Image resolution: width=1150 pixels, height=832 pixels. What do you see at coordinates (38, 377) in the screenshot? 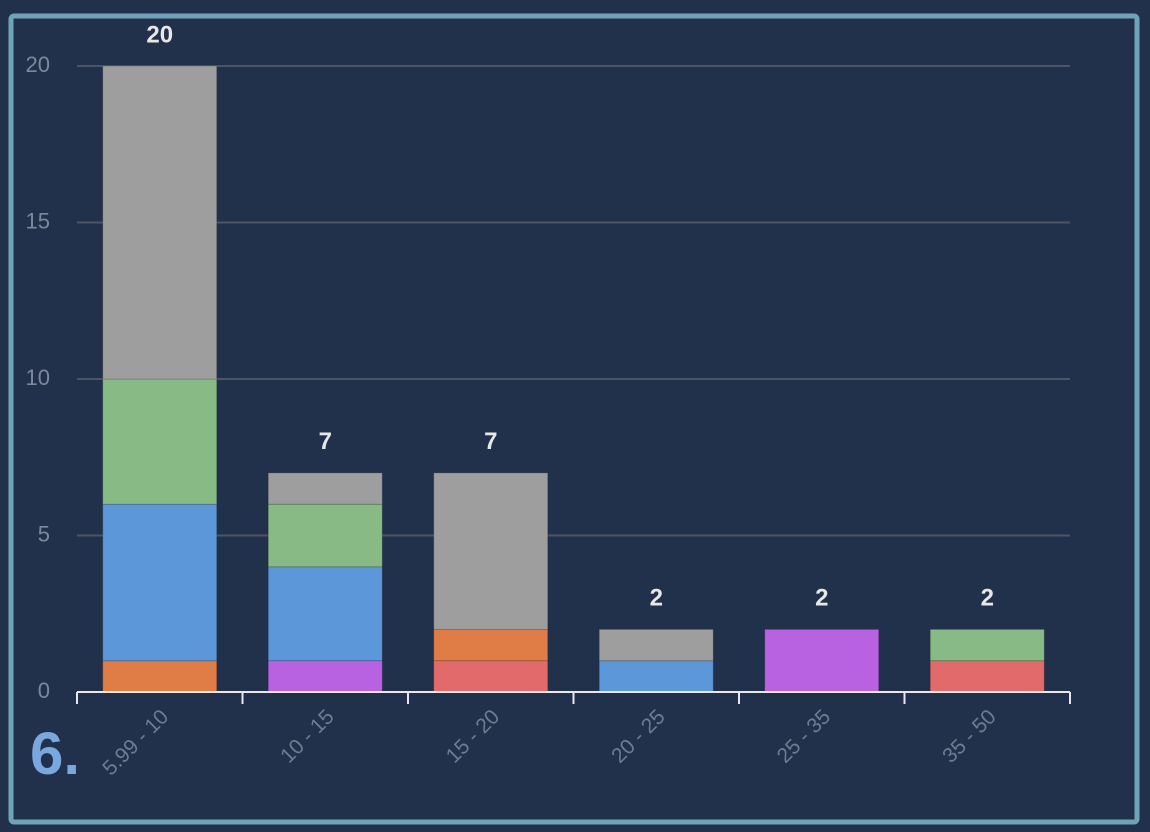
I see `y-tick-label: 10` at bounding box center [38, 377].